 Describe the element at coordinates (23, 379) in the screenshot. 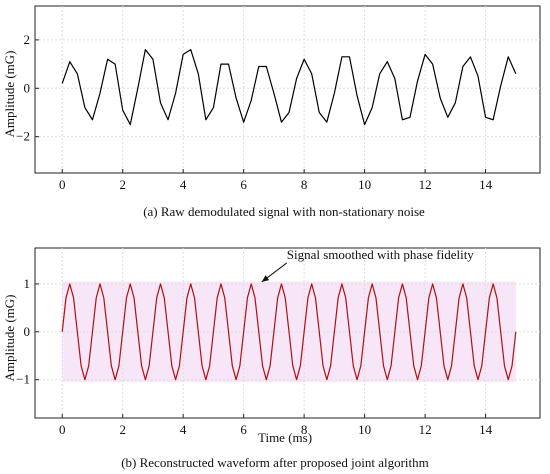

I see `y-tick-label: −1` at that location.